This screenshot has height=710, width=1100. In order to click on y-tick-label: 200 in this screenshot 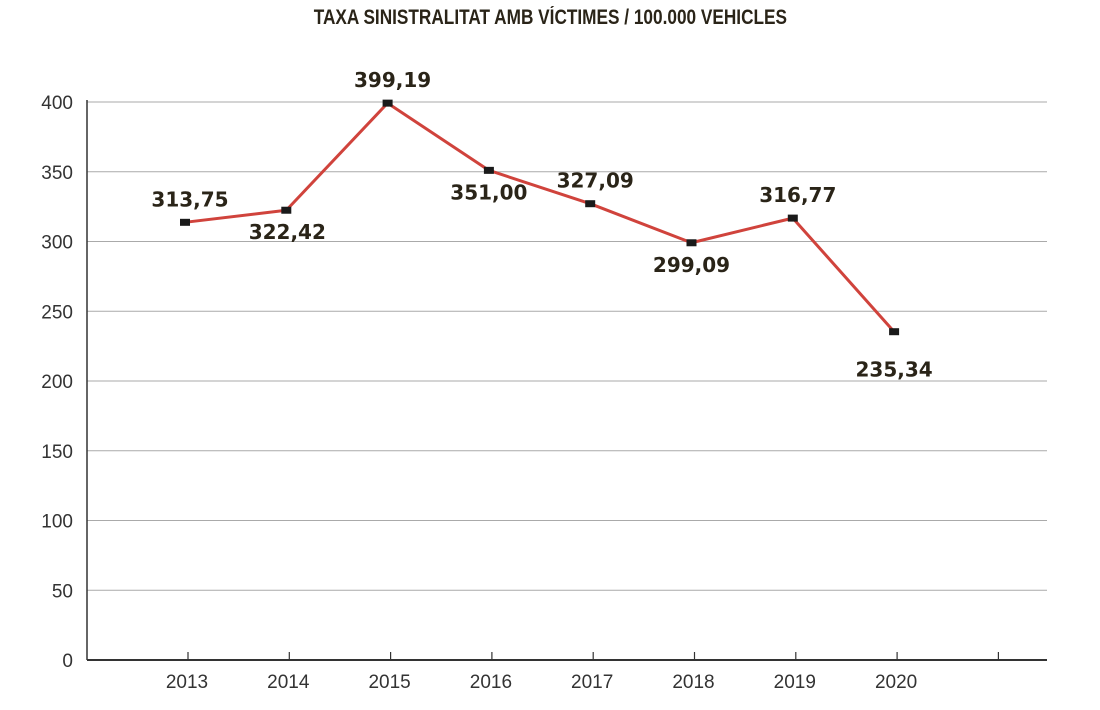, I will do `click(57, 382)`.